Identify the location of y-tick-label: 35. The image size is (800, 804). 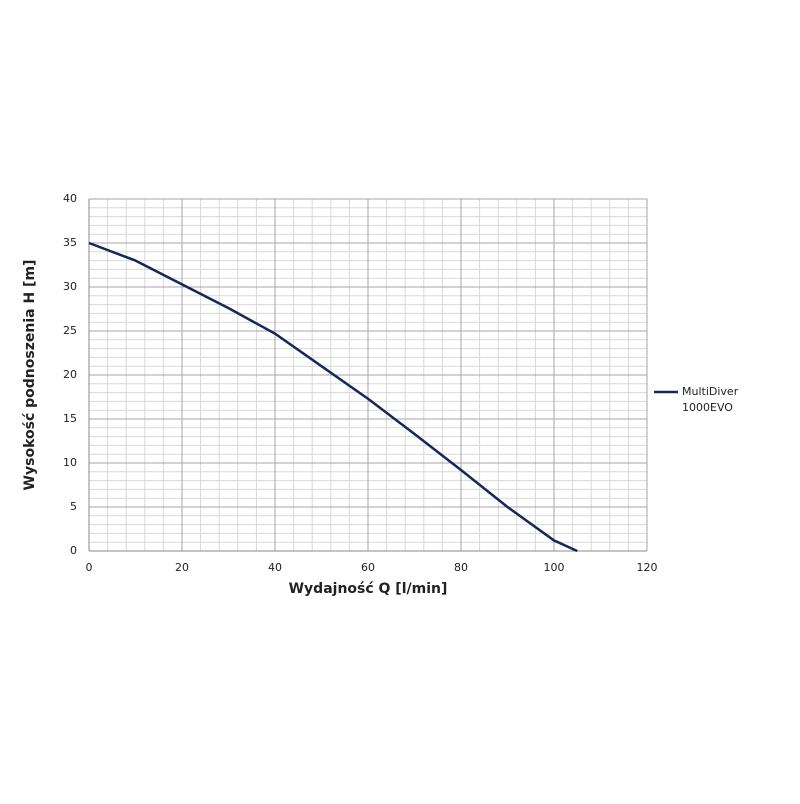
(70, 242).